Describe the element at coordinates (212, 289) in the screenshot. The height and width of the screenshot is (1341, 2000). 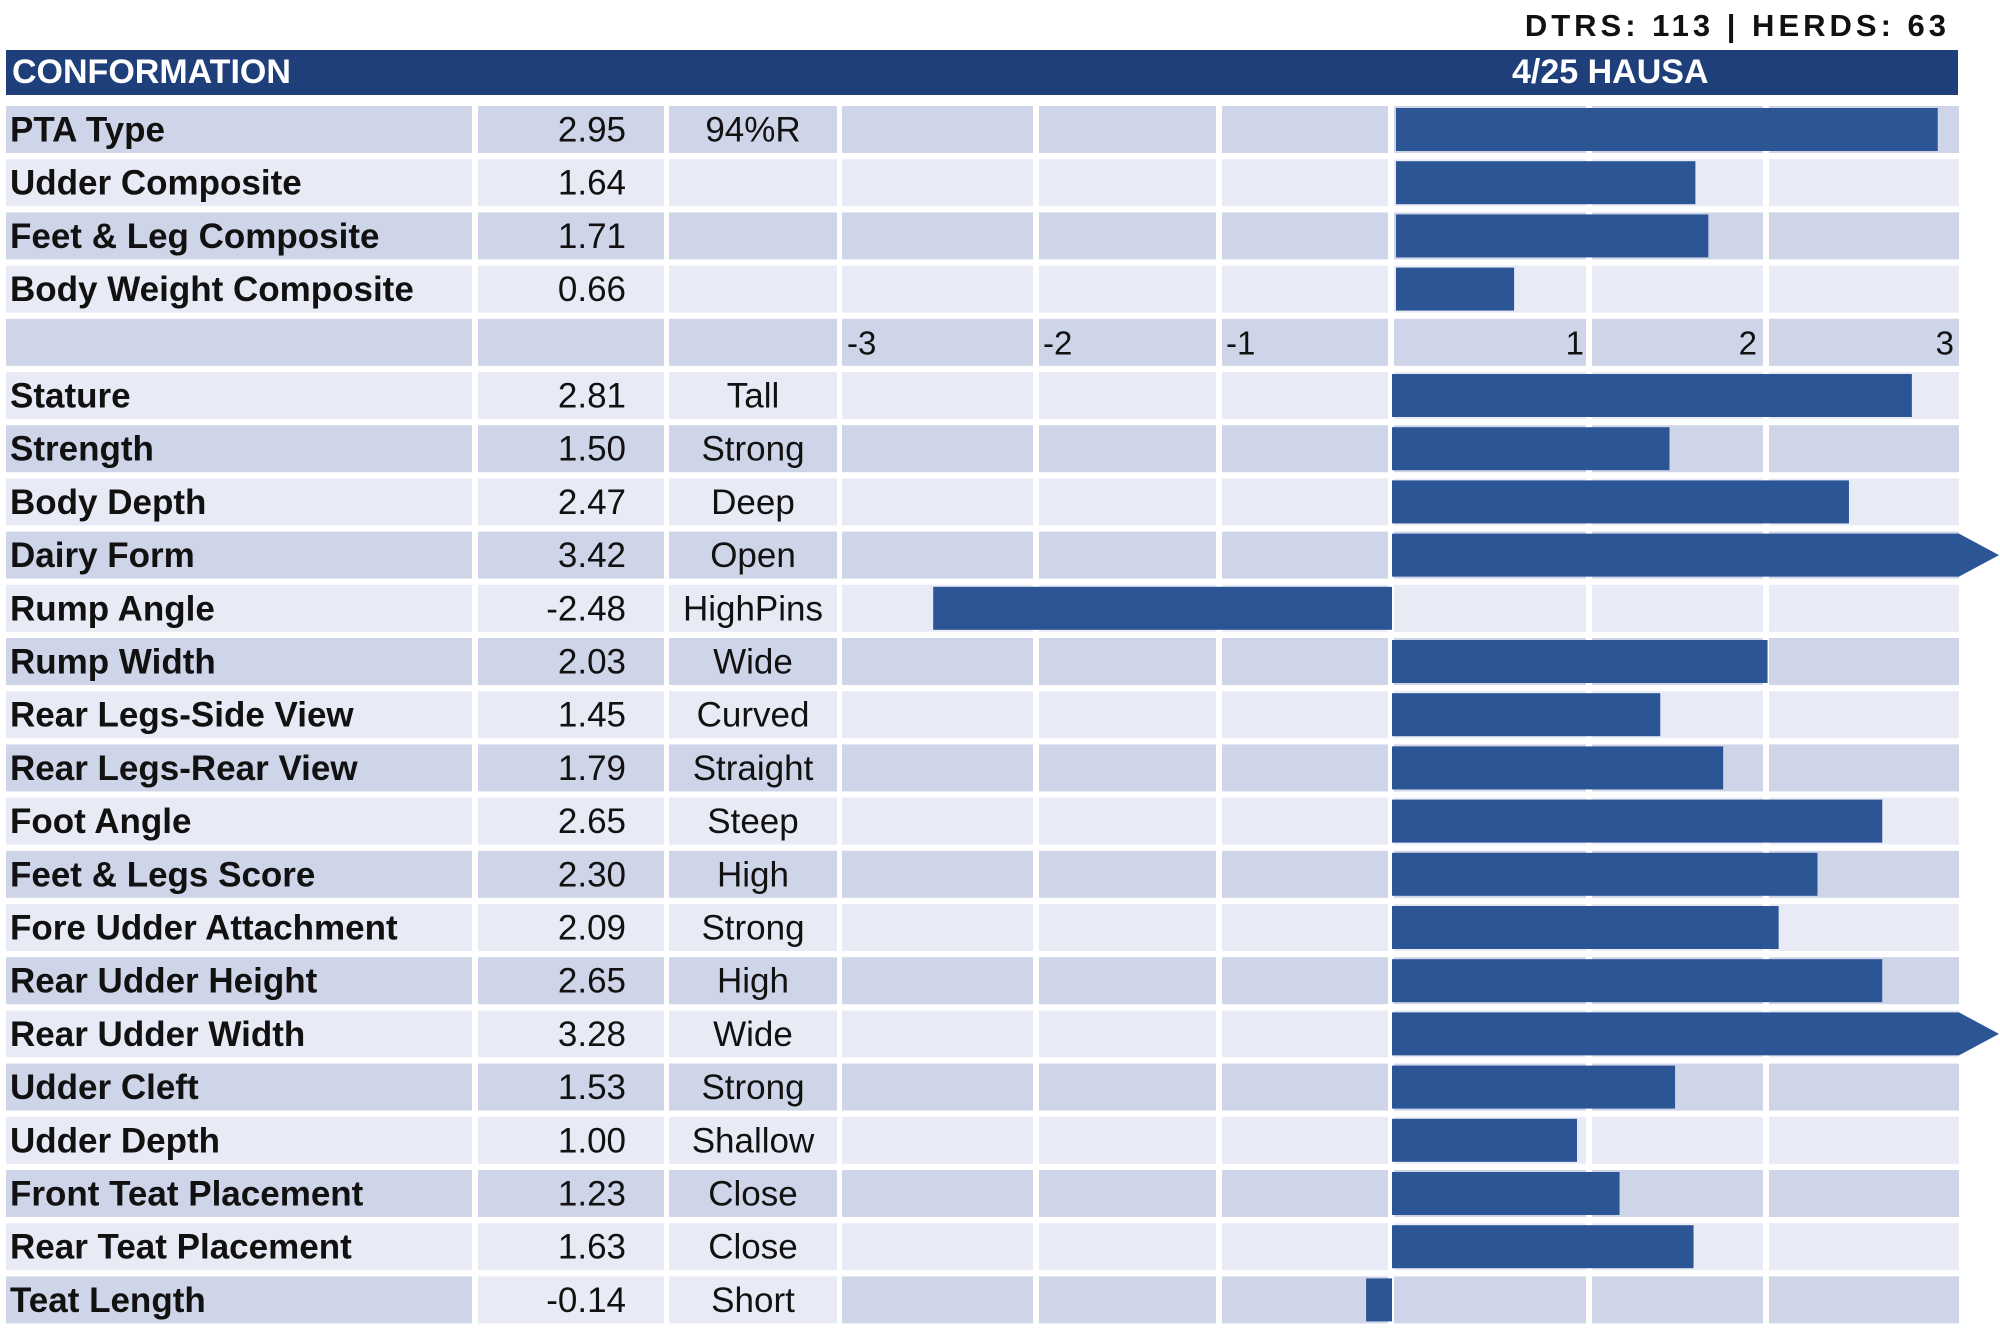
I see `trait-label: Body Weight Composite` at that location.